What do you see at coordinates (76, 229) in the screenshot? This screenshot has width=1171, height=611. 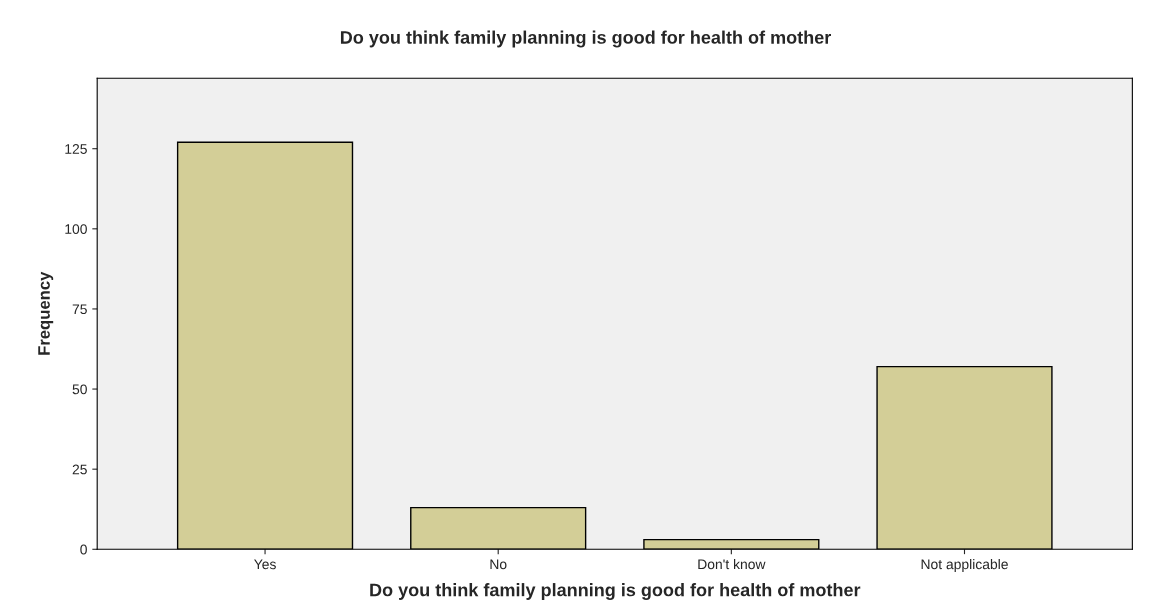 I see `y-tick-label: 100` at bounding box center [76, 229].